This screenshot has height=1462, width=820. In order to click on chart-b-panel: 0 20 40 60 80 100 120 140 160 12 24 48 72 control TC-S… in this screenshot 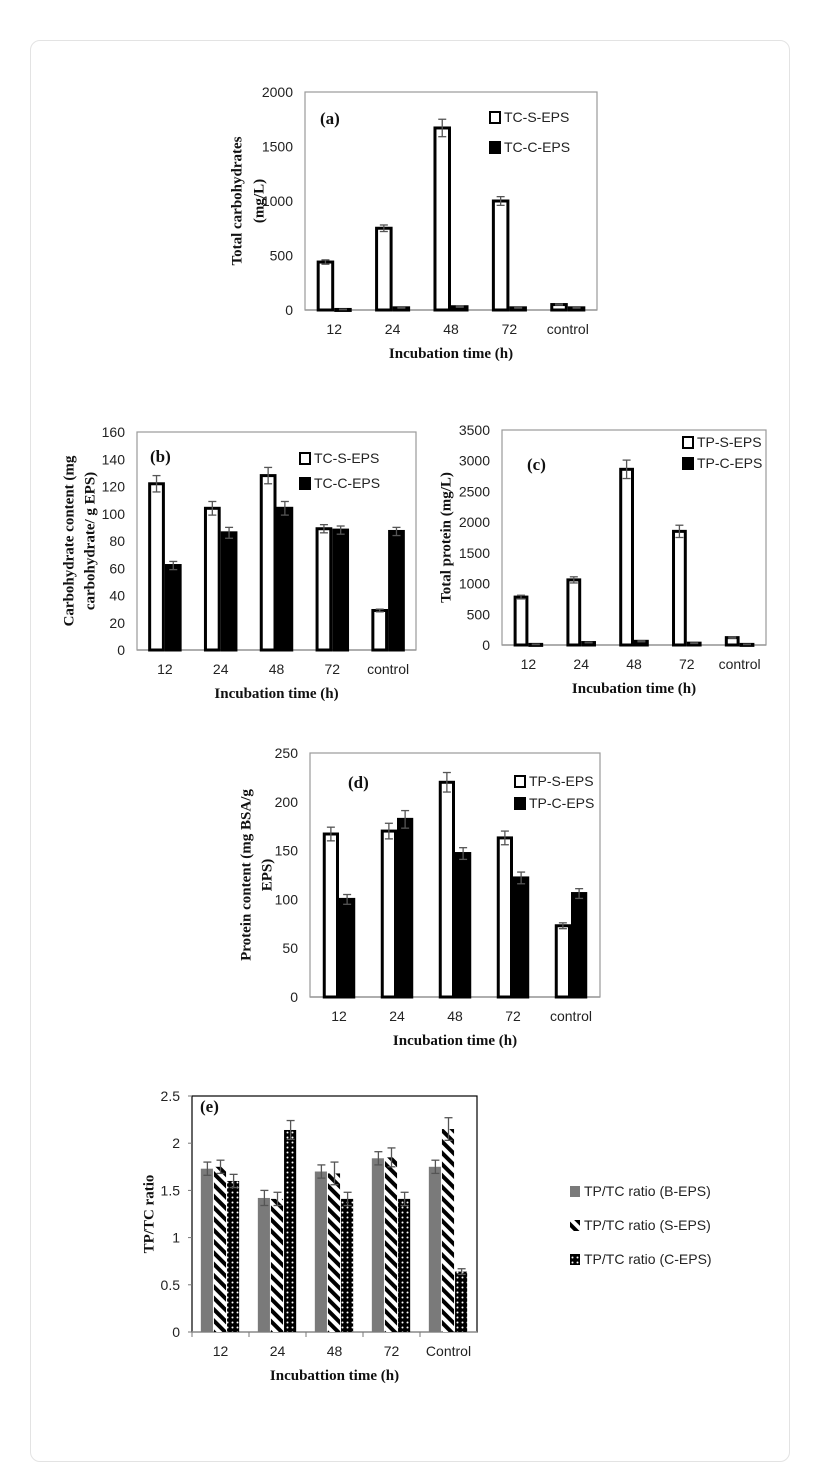, I will do `click(236, 561)`.